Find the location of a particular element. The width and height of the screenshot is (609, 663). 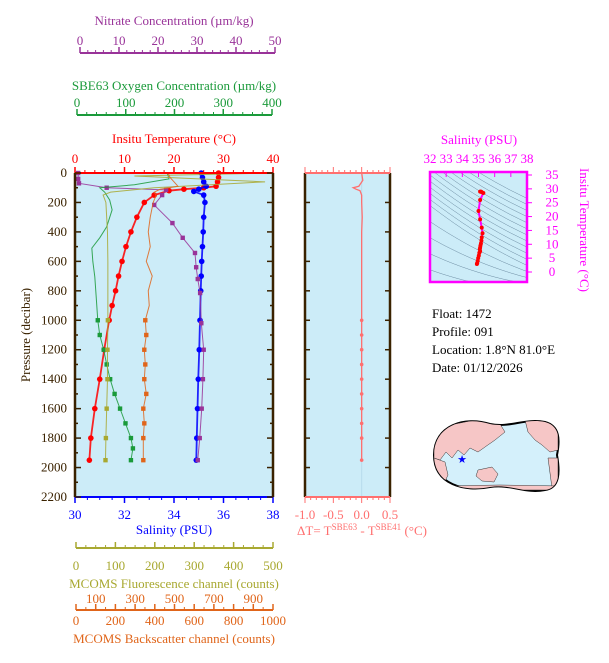

delta-t-axis-title: ΔT= TSBE63 - TSBE41 (°C) is located at coordinates (362, 530).